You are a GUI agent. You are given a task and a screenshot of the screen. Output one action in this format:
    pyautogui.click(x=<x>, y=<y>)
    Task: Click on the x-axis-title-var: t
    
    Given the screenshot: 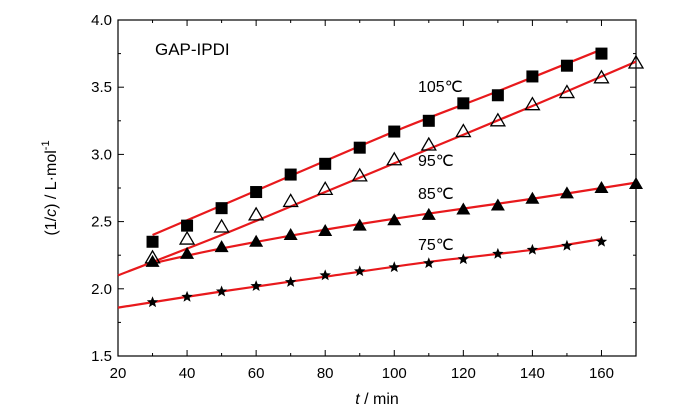 What is the action you would take?
    pyautogui.click(x=357, y=399)
    